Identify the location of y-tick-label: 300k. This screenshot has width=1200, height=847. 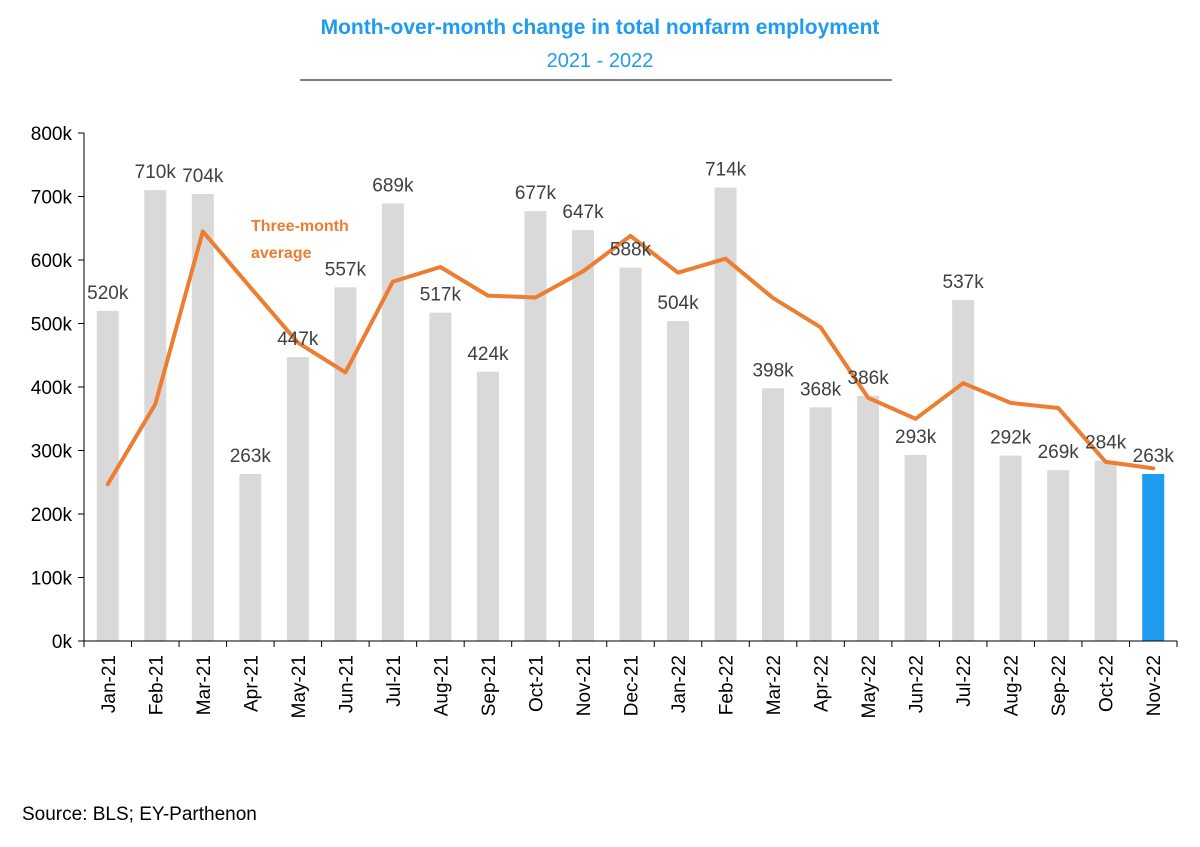
(52, 452).